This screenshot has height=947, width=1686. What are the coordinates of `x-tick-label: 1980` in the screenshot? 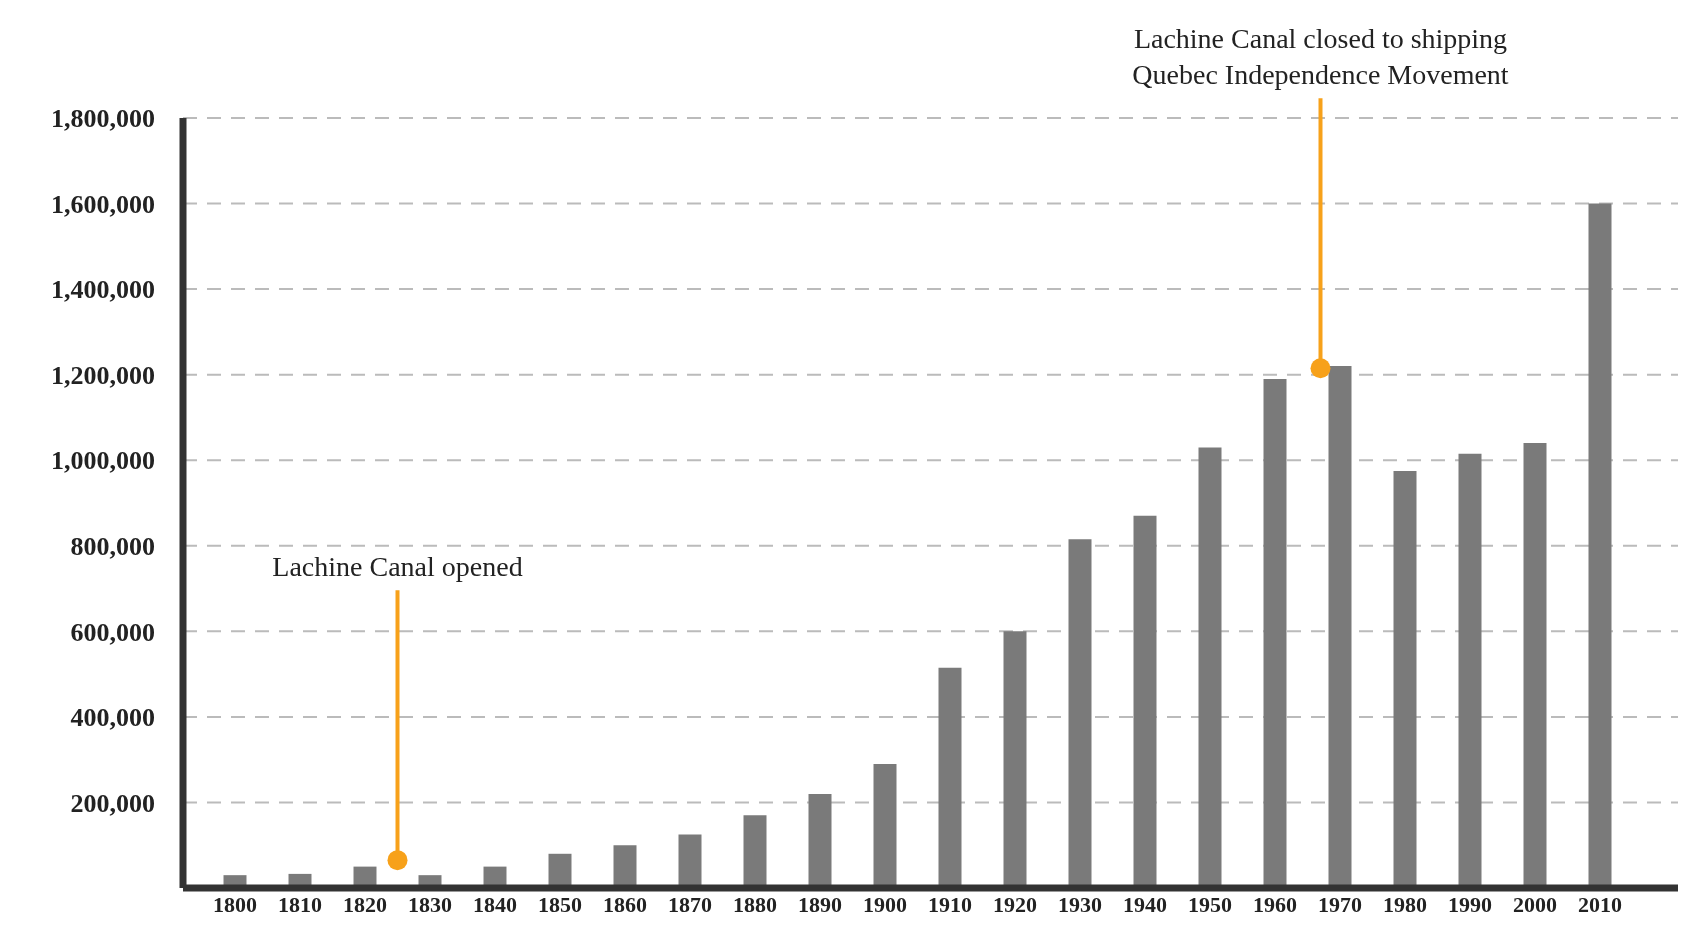 It's located at (1405, 904).